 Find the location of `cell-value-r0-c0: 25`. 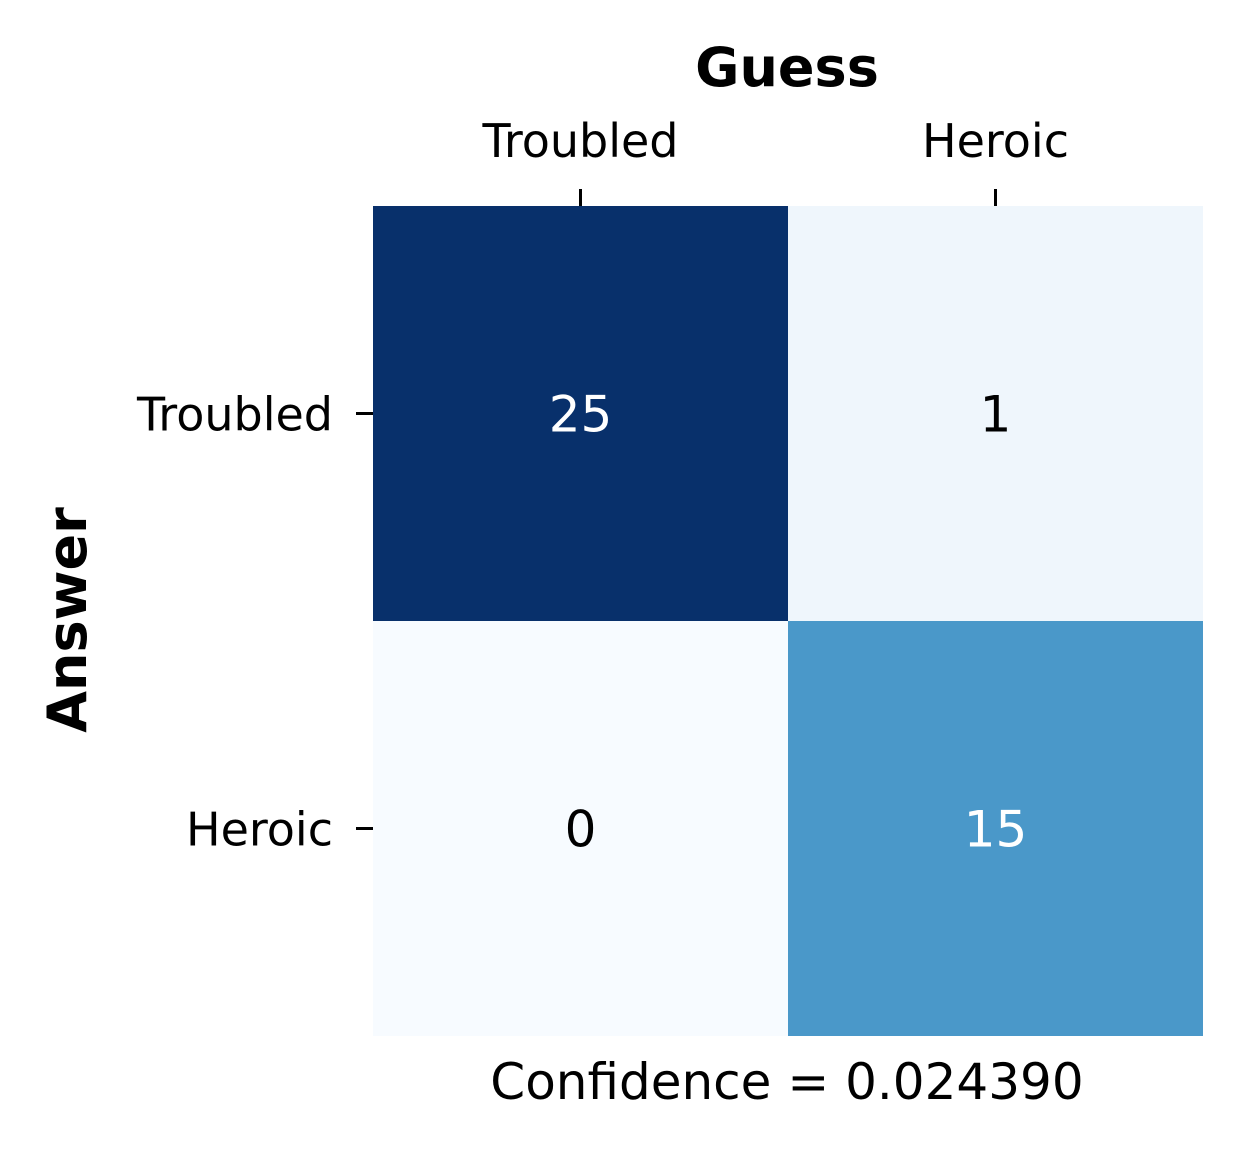

cell-value-r0-c0: 25 is located at coordinates (581, 415).